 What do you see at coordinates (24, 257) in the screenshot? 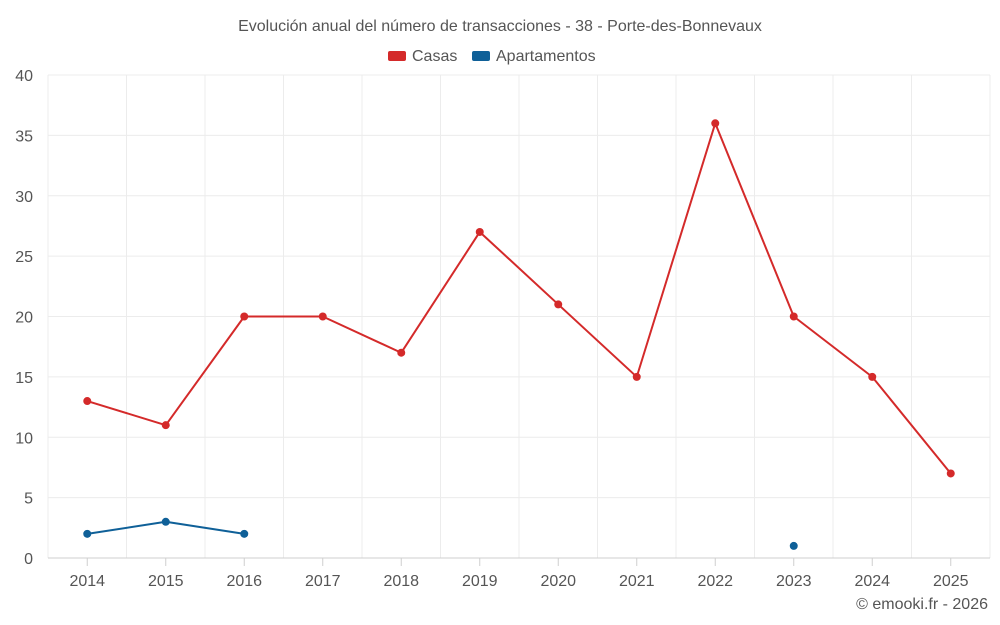
I see `y-tick-label: 25` at bounding box center [24, 257].